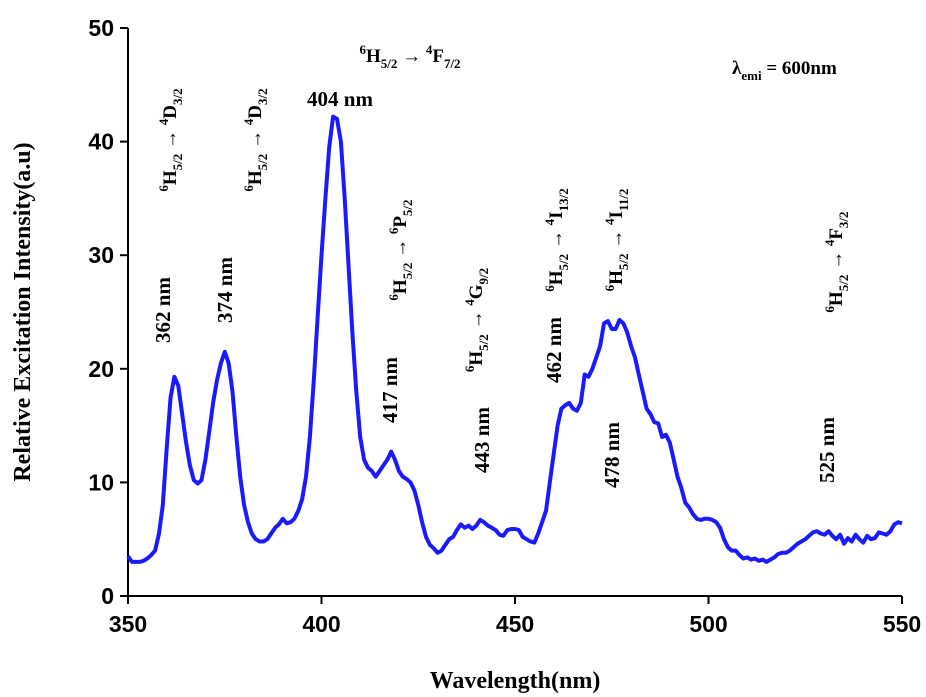 The width and height of the screenshot is (926, 697). What do you see at coordinates (563, 199) in the screenshot?
I see `transition-label-part: 13/2` at bounding box center [563, 199].